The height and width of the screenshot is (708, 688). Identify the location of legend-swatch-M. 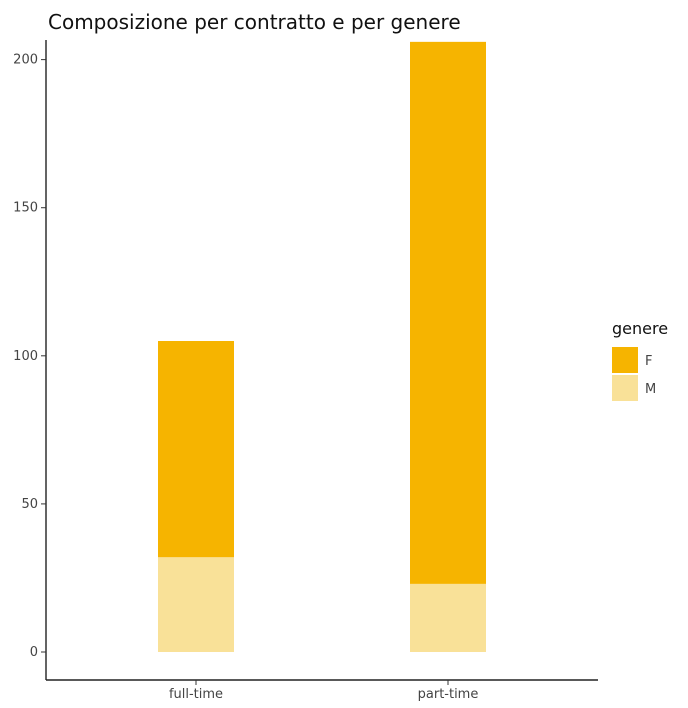
(625, 388).